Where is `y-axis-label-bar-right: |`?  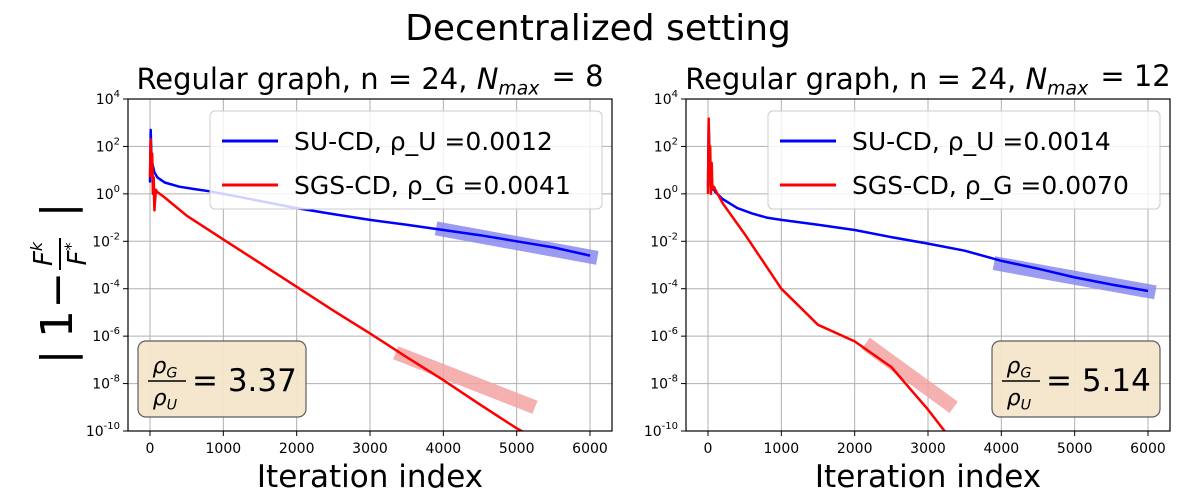
y-axis-label-bar-right: | is located at coordinates (57, 210).